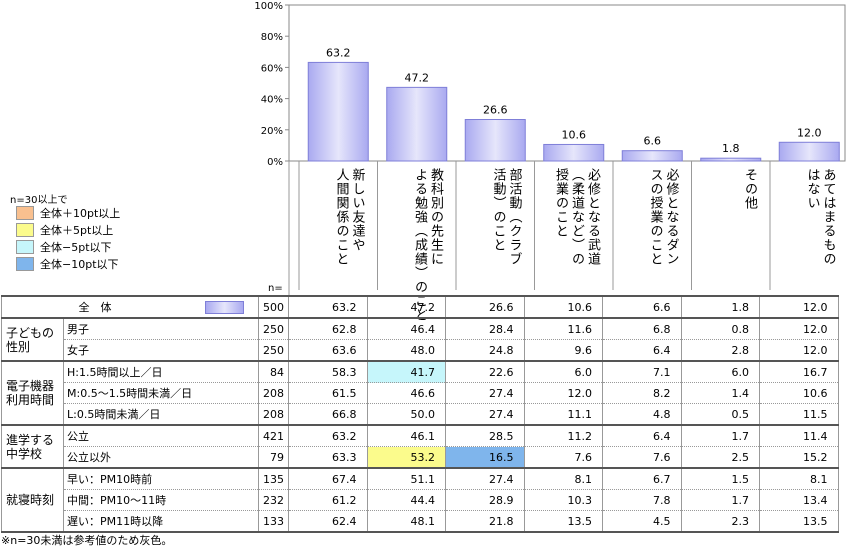 Image resolution: width=847 pixels, height=548 pixels. Describe the element at coordinates (161, 457) in the screenshot. I see `row-label: 公立以外` at that location.